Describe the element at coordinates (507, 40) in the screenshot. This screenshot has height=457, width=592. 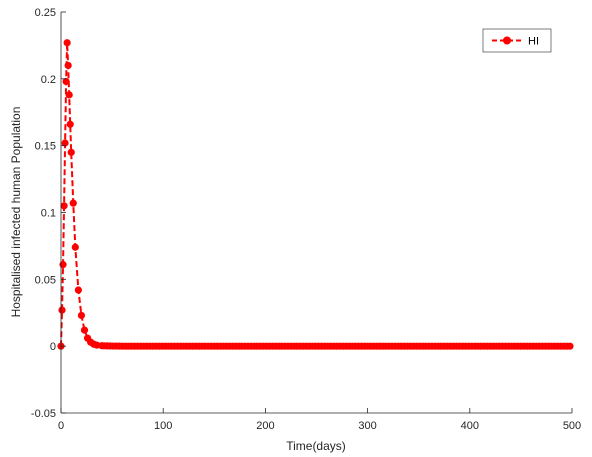
I see `legend-marker-swatch` at that location.